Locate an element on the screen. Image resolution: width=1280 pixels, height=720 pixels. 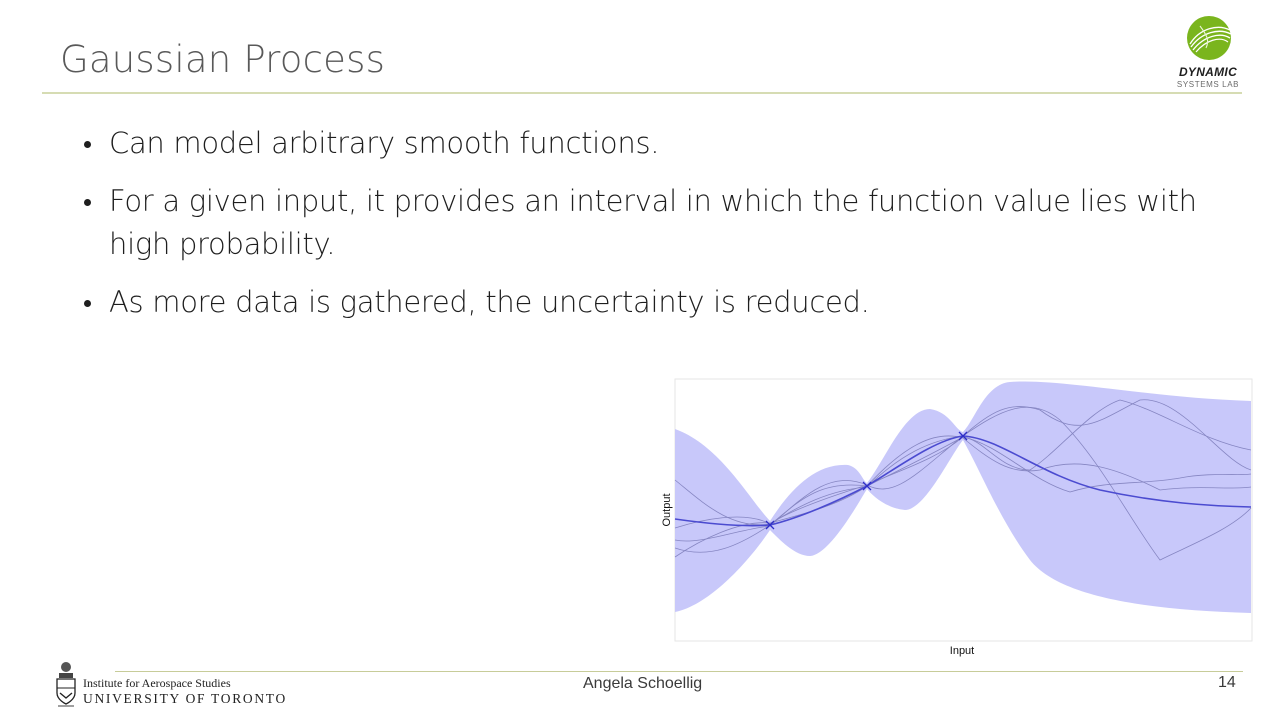
logo-subtitle: SYSTEMS LAB is located at coordinates (1208, 84).